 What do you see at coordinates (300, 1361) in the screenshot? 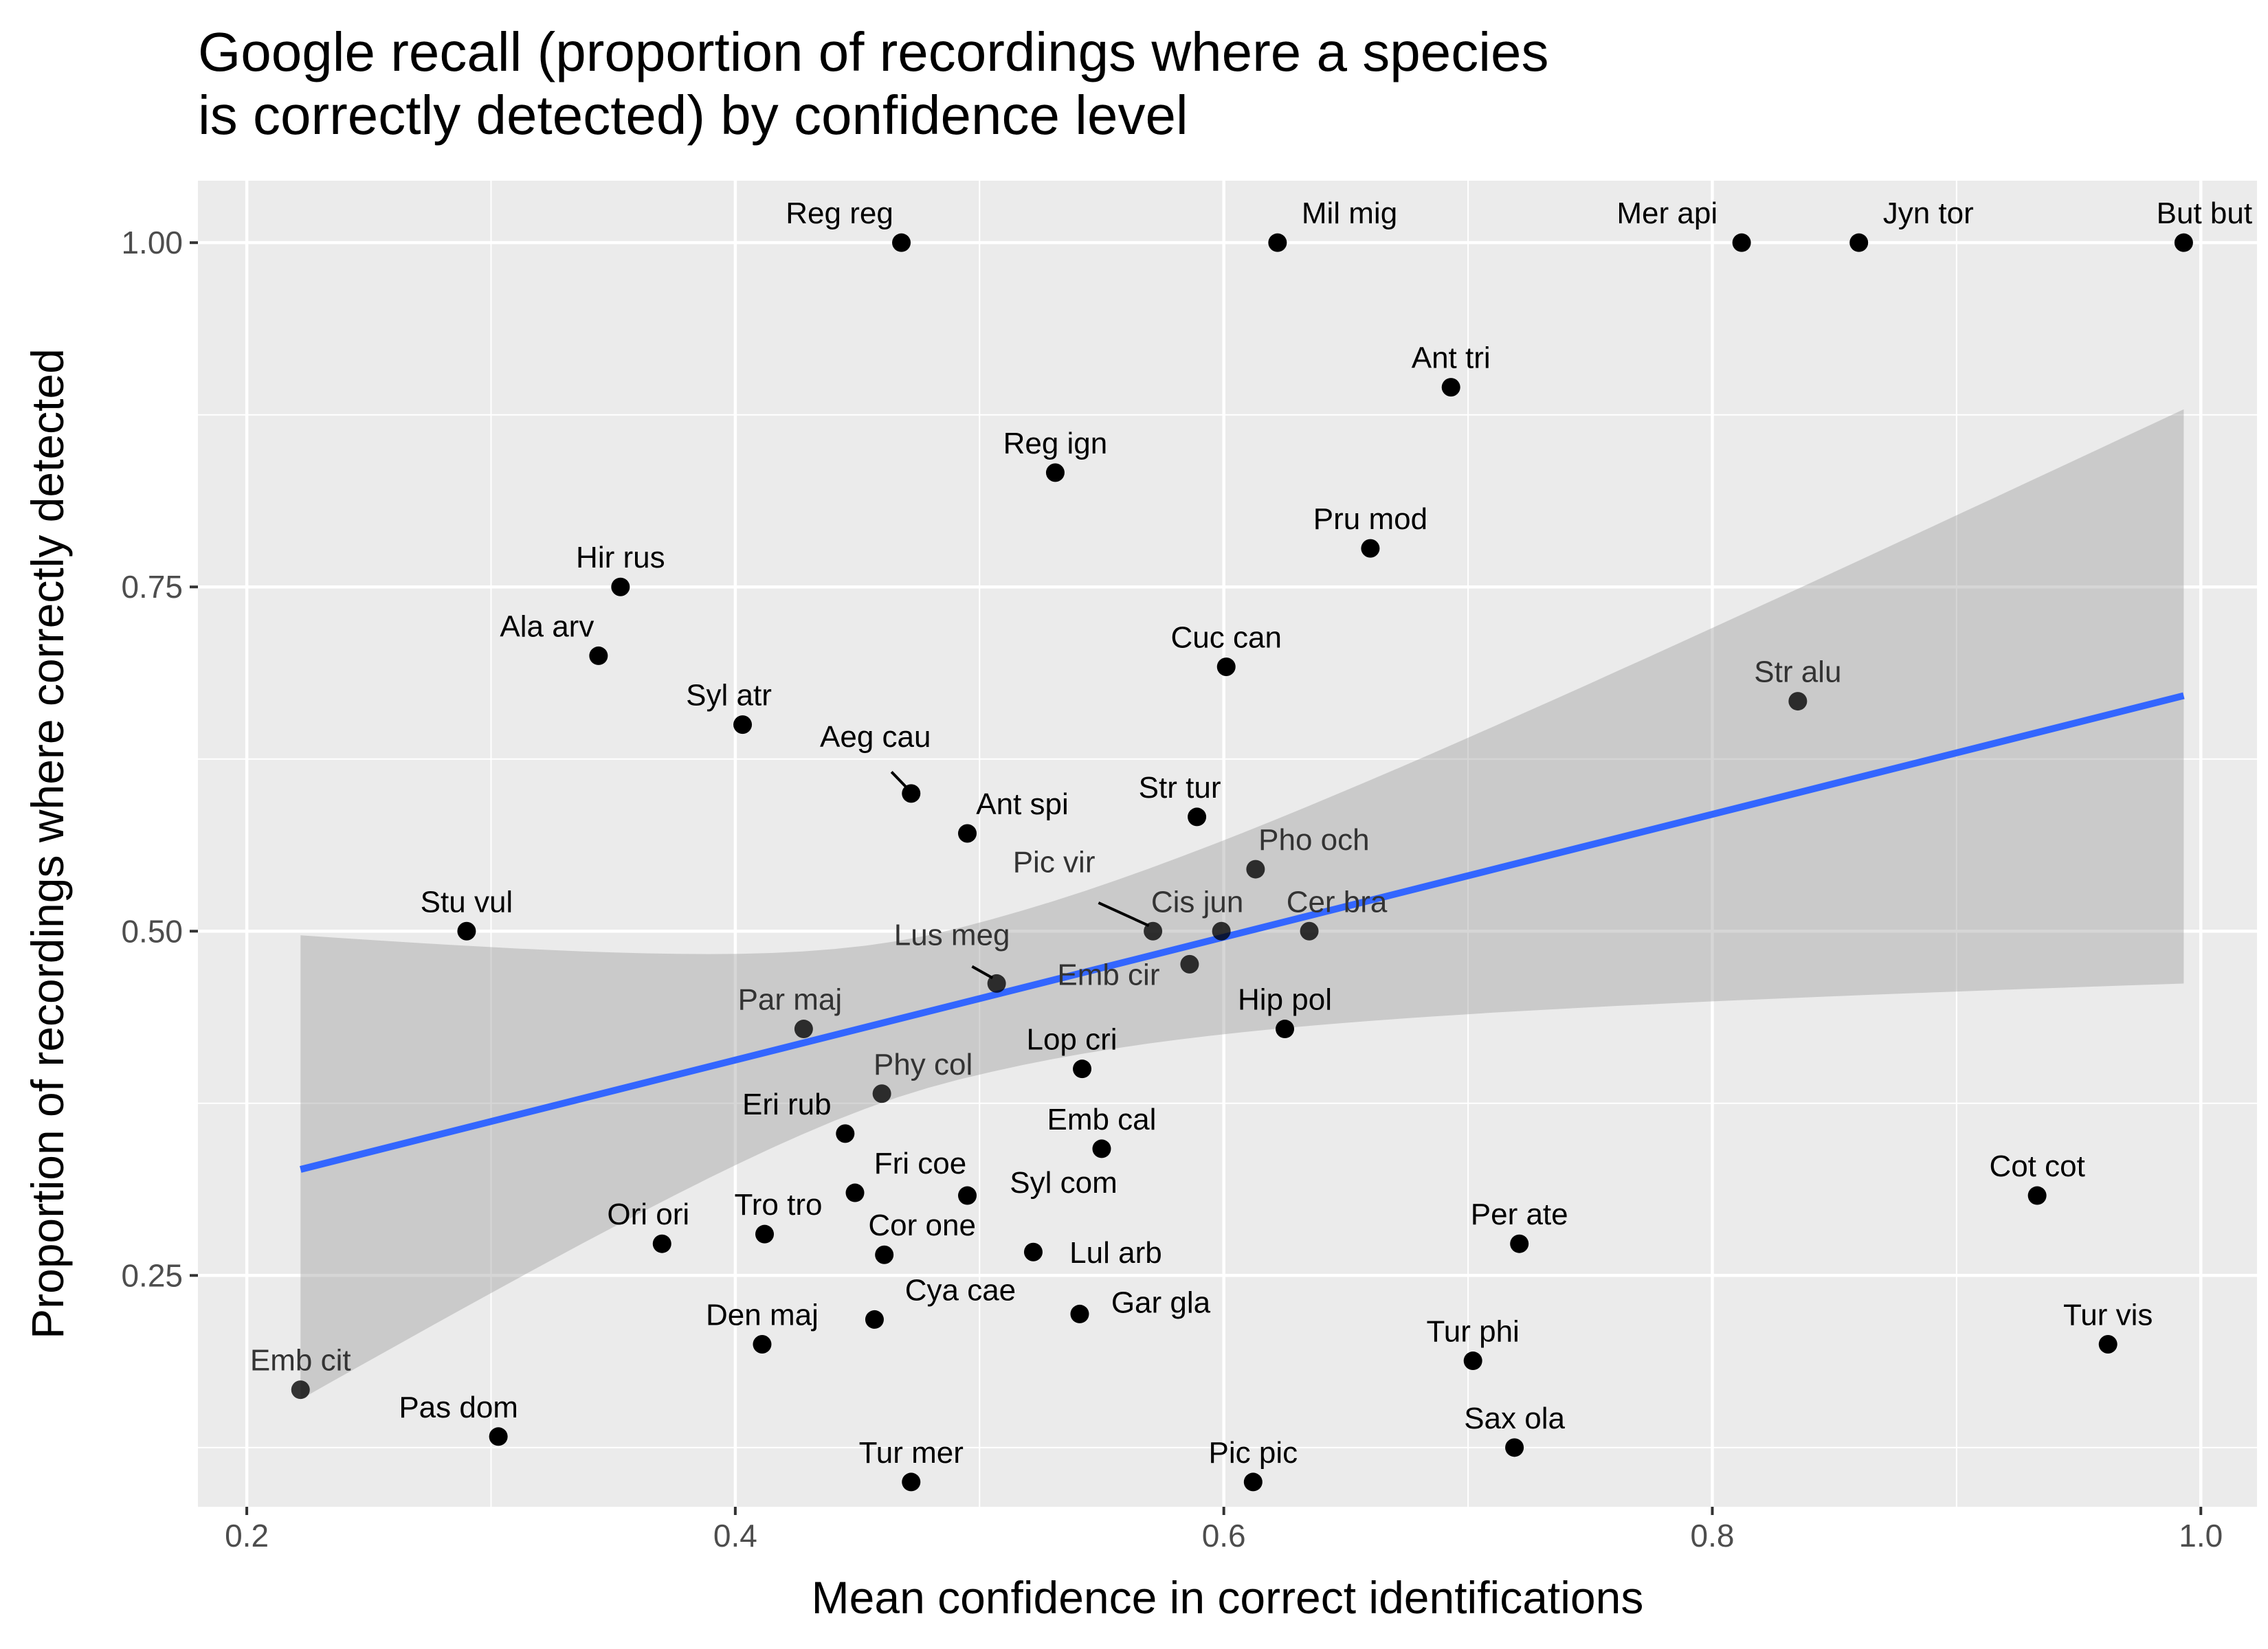
I see `point-label: Emb cit` at bounding box center [300, 1361].